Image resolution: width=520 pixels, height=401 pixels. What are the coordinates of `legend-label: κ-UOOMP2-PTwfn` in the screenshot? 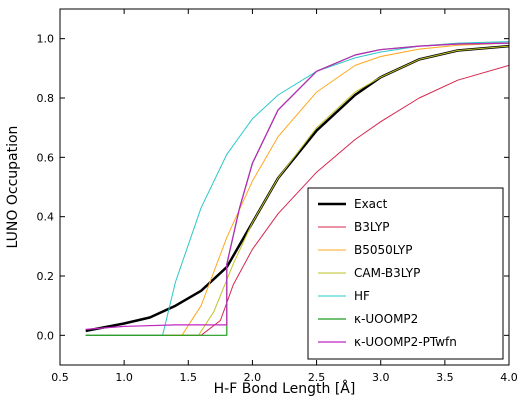 It's located at (405, 342).